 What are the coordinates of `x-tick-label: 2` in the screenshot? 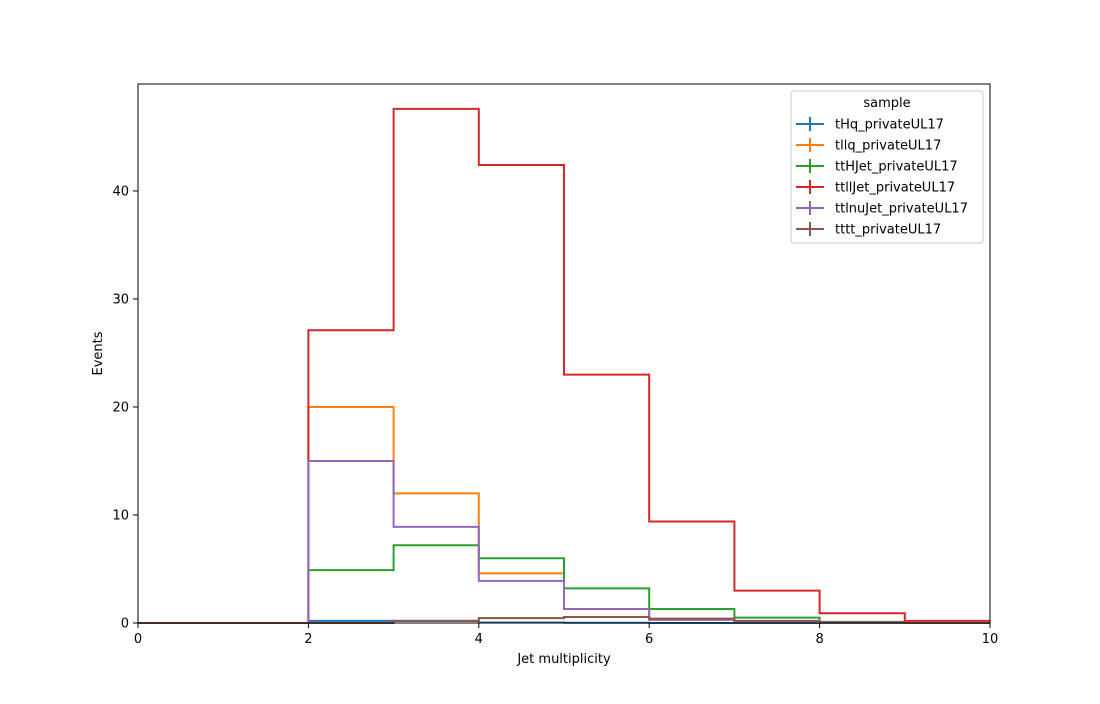 It's located at (308, 639).